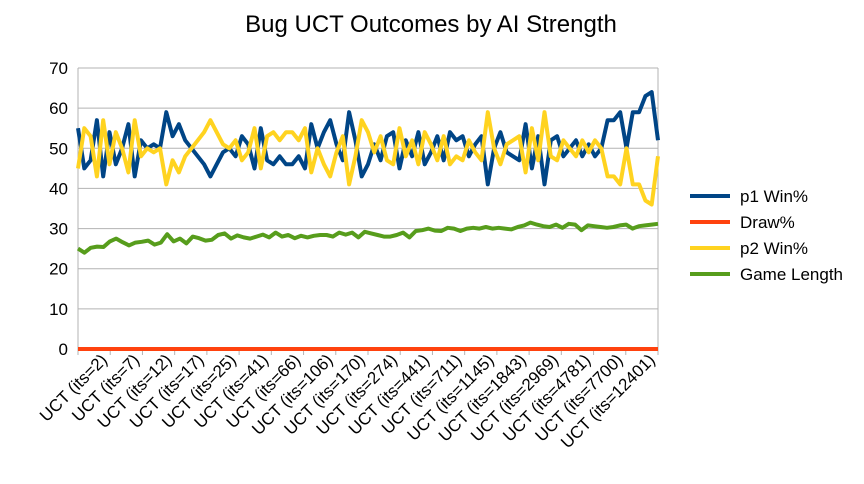  Describe the element at coordinates (774, 196) in the screenshot. I see `legend-label: p1 Win%` at that location.